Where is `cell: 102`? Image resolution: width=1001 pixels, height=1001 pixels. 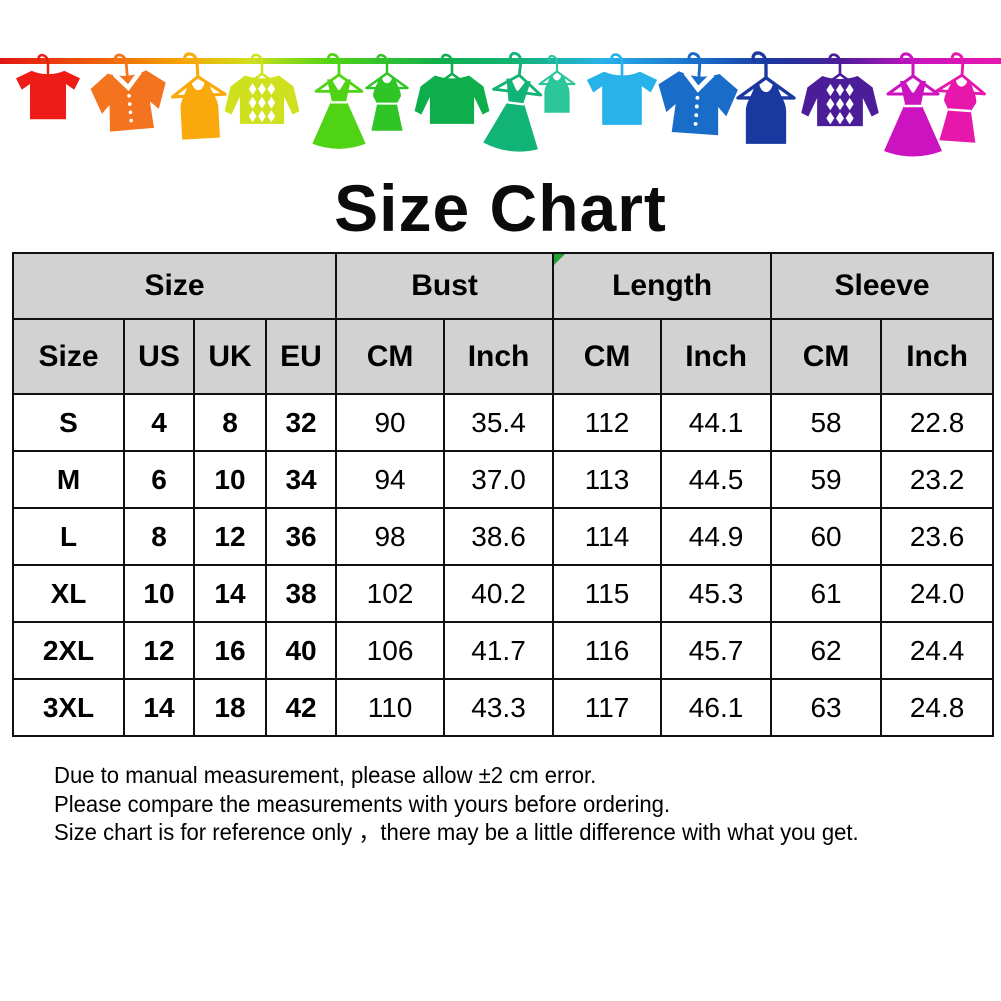 cell: 102 is located at coordinates (390, 593).